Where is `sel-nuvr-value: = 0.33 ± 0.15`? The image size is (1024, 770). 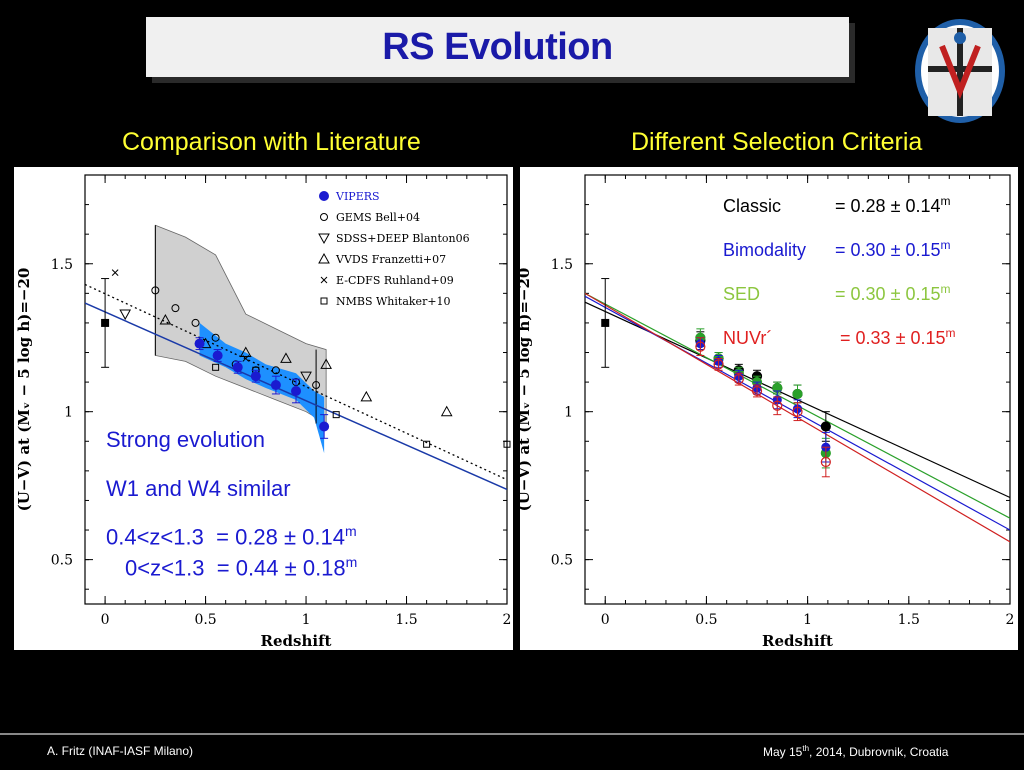 sel-nuvr-value: = 0.33 ± 0.15 is located at coordinates (893, 338).